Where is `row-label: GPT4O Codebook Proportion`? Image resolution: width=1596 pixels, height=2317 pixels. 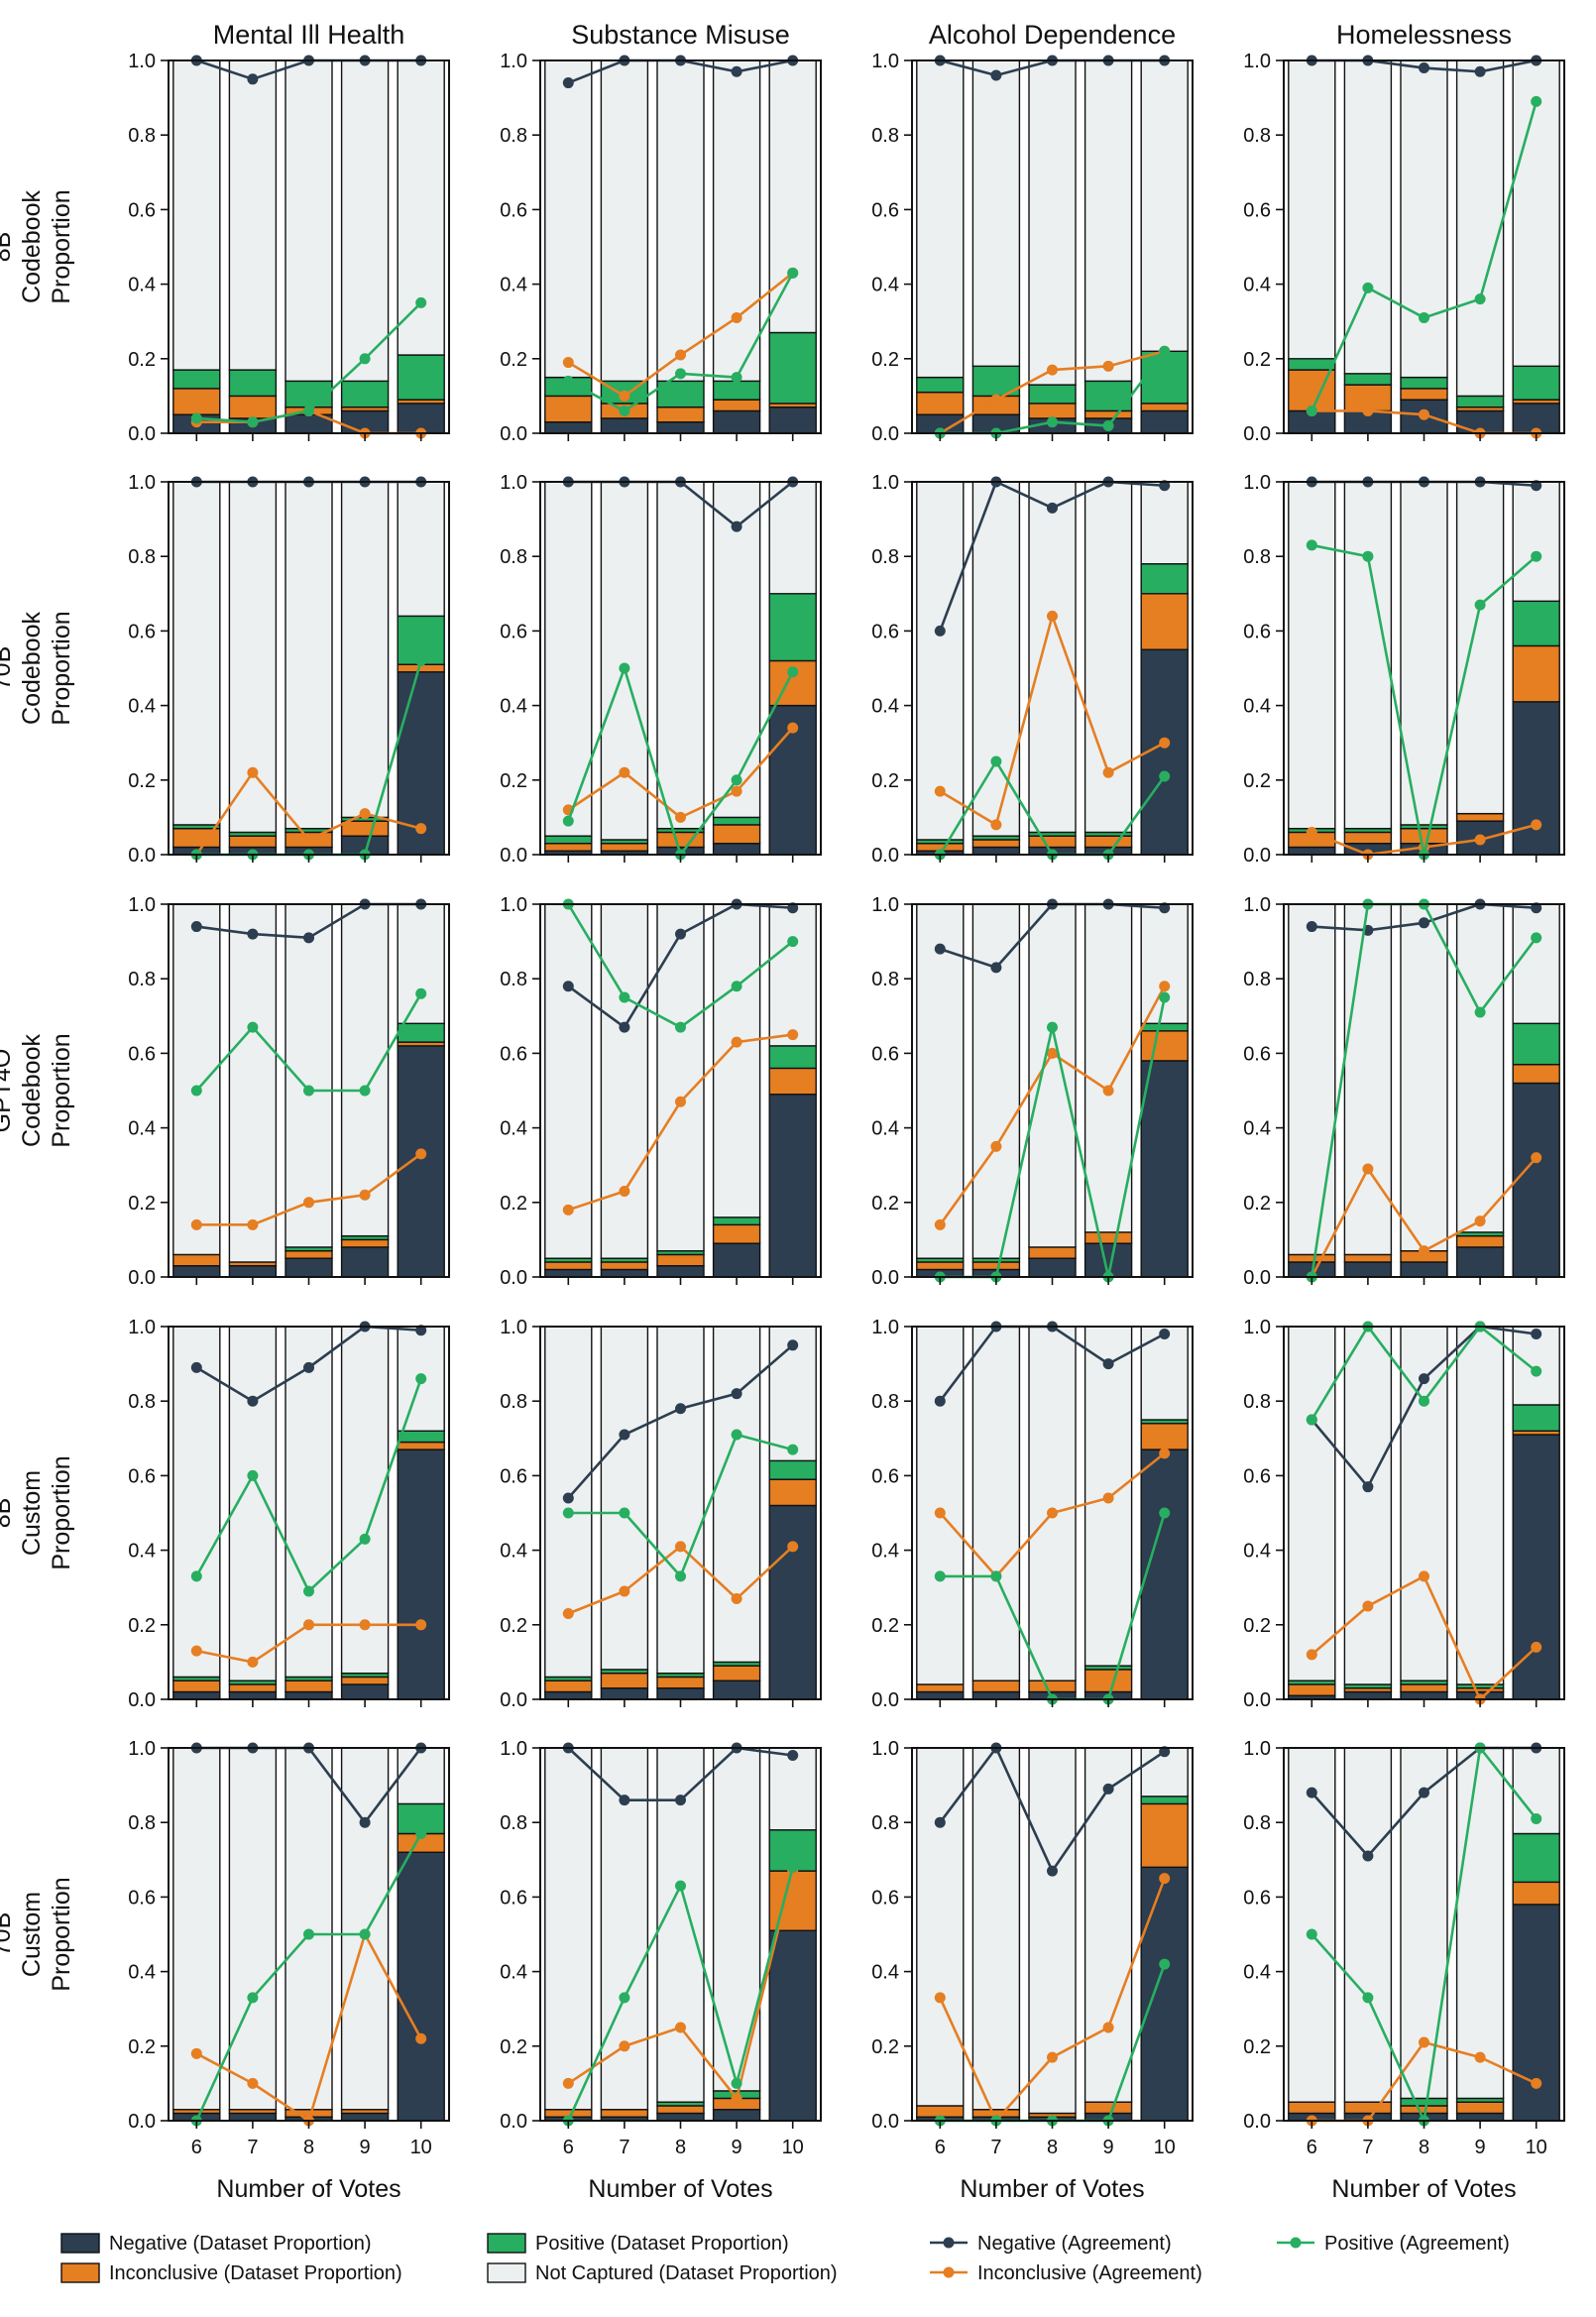
row-label: GPT4O Codebook Proportion is located at coordinates (38, 1090).